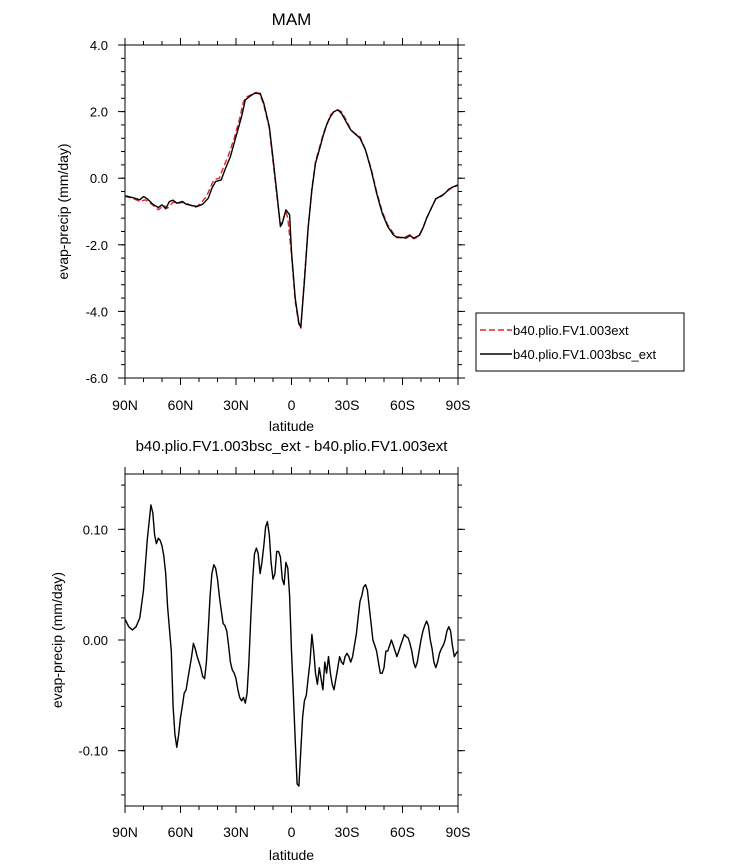 The height and width of the screenshot is (865, 733). I want to click on y-tick-label: 2.0, so click(99, 112).